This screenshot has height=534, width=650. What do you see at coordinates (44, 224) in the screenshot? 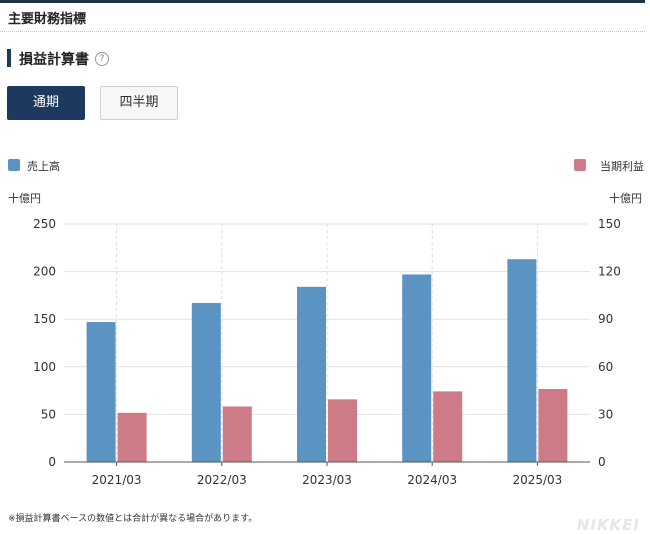
I see `y-left-tick-label: 250` at bounding box center [44, 224].